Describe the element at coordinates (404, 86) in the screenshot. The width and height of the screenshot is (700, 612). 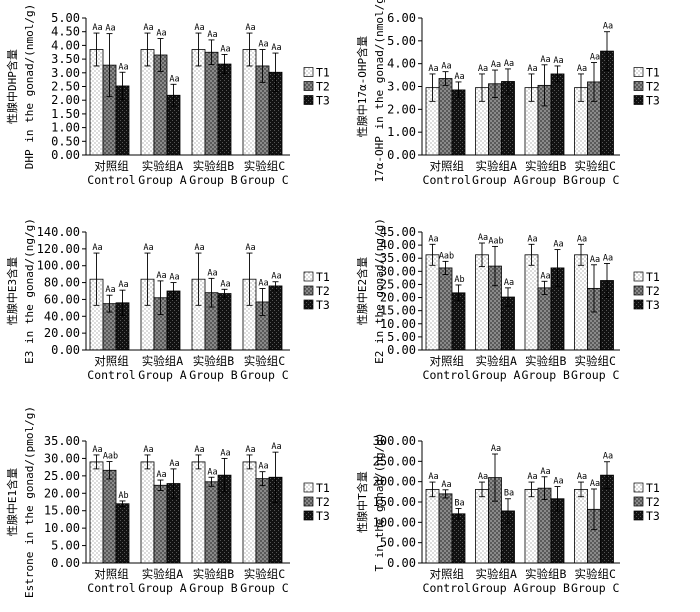
I see `y-axis-ticks: 0.00 1.00 2.00 3.00 4.00 5.00 6.00` at that location.